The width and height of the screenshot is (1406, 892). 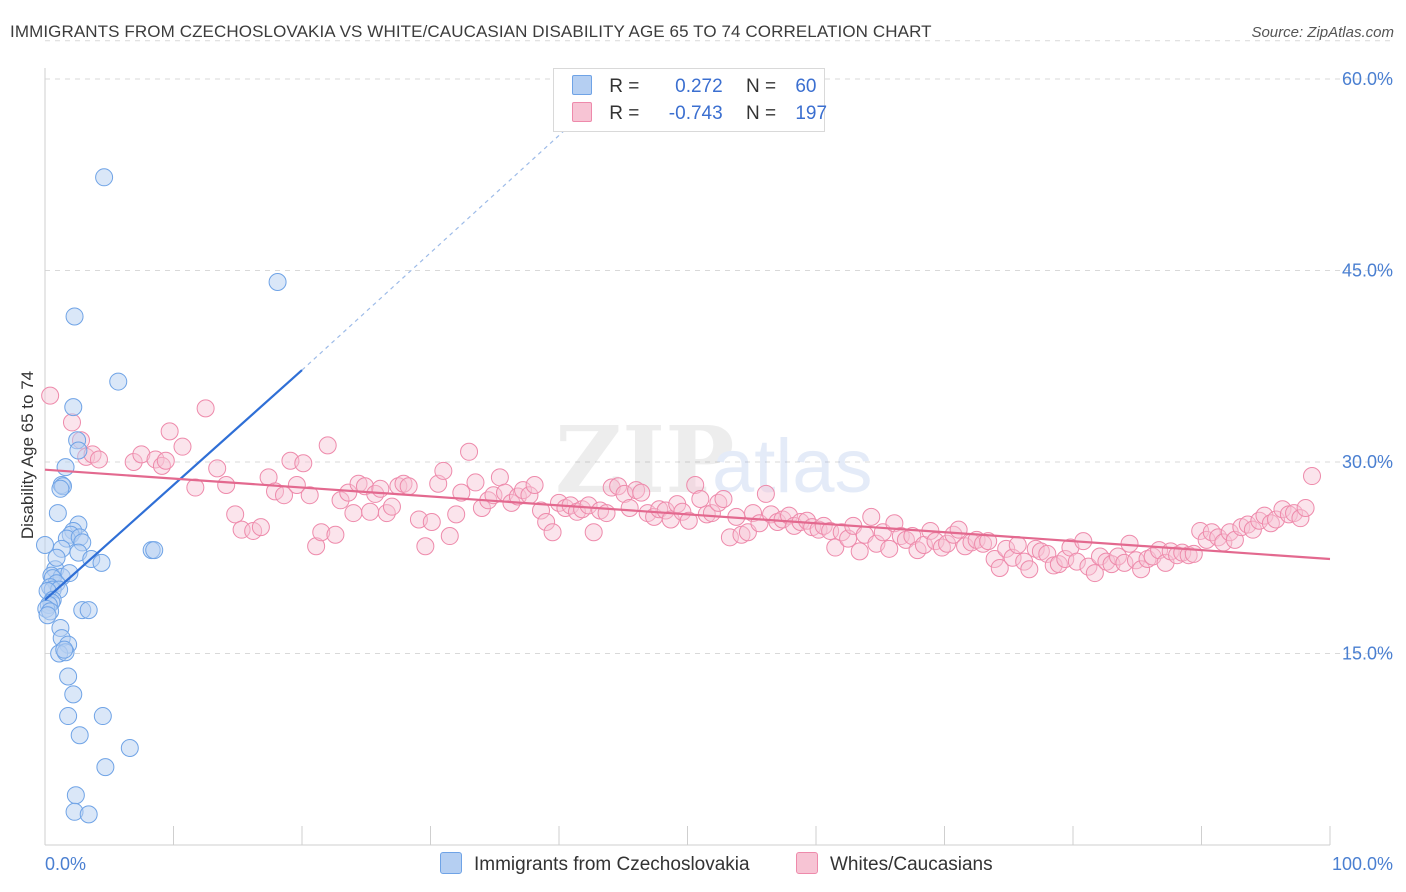 What do you see at coordinates (1322, 32) in the screenshot?
I see `source-credit: Source: ZipAtlas.com` at bounding box center [1322, 32].